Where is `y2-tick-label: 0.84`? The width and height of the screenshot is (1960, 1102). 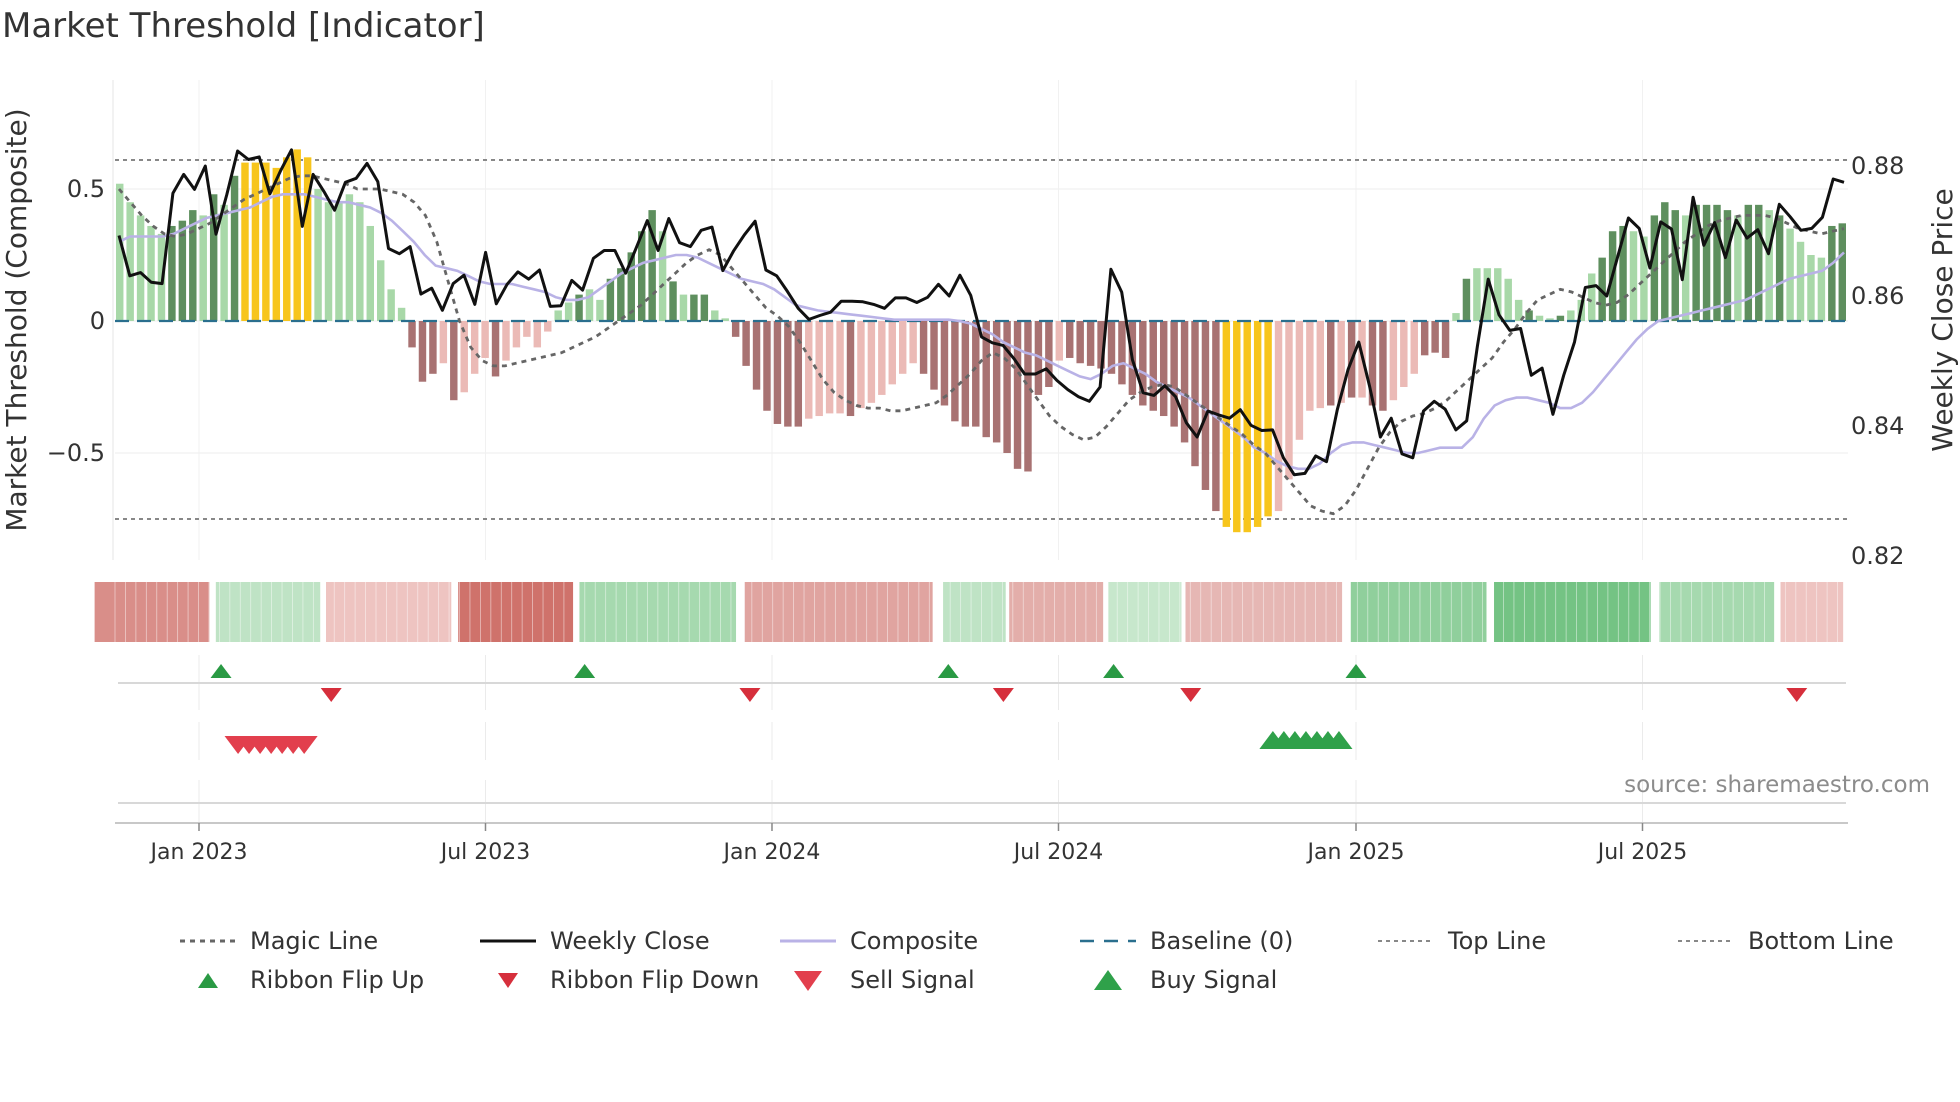
y2-tick-label: 0.84 is located at coordinates (1877, 426).